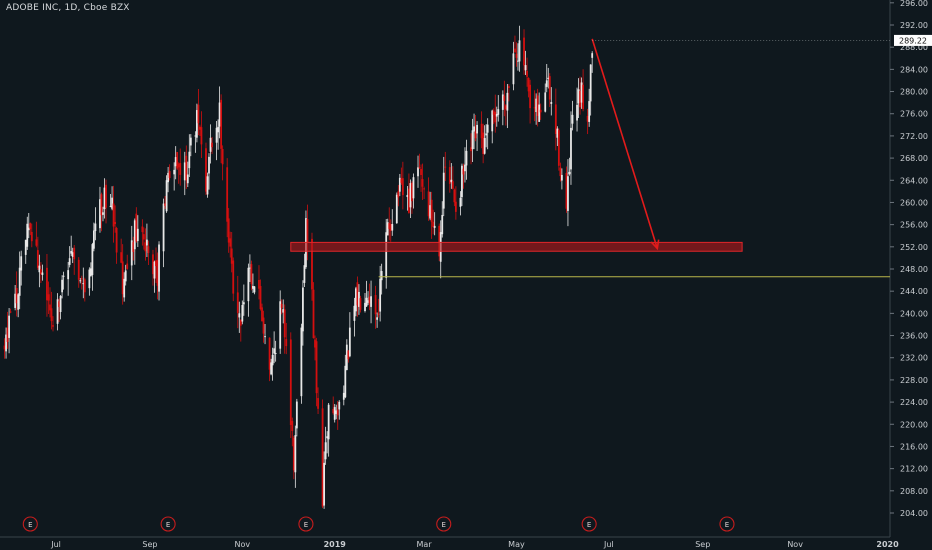  What do you see at coordinates (914, 513) in the screenshot?
I see `price-tick-label: 204.00` at bounding box center [914, 513].